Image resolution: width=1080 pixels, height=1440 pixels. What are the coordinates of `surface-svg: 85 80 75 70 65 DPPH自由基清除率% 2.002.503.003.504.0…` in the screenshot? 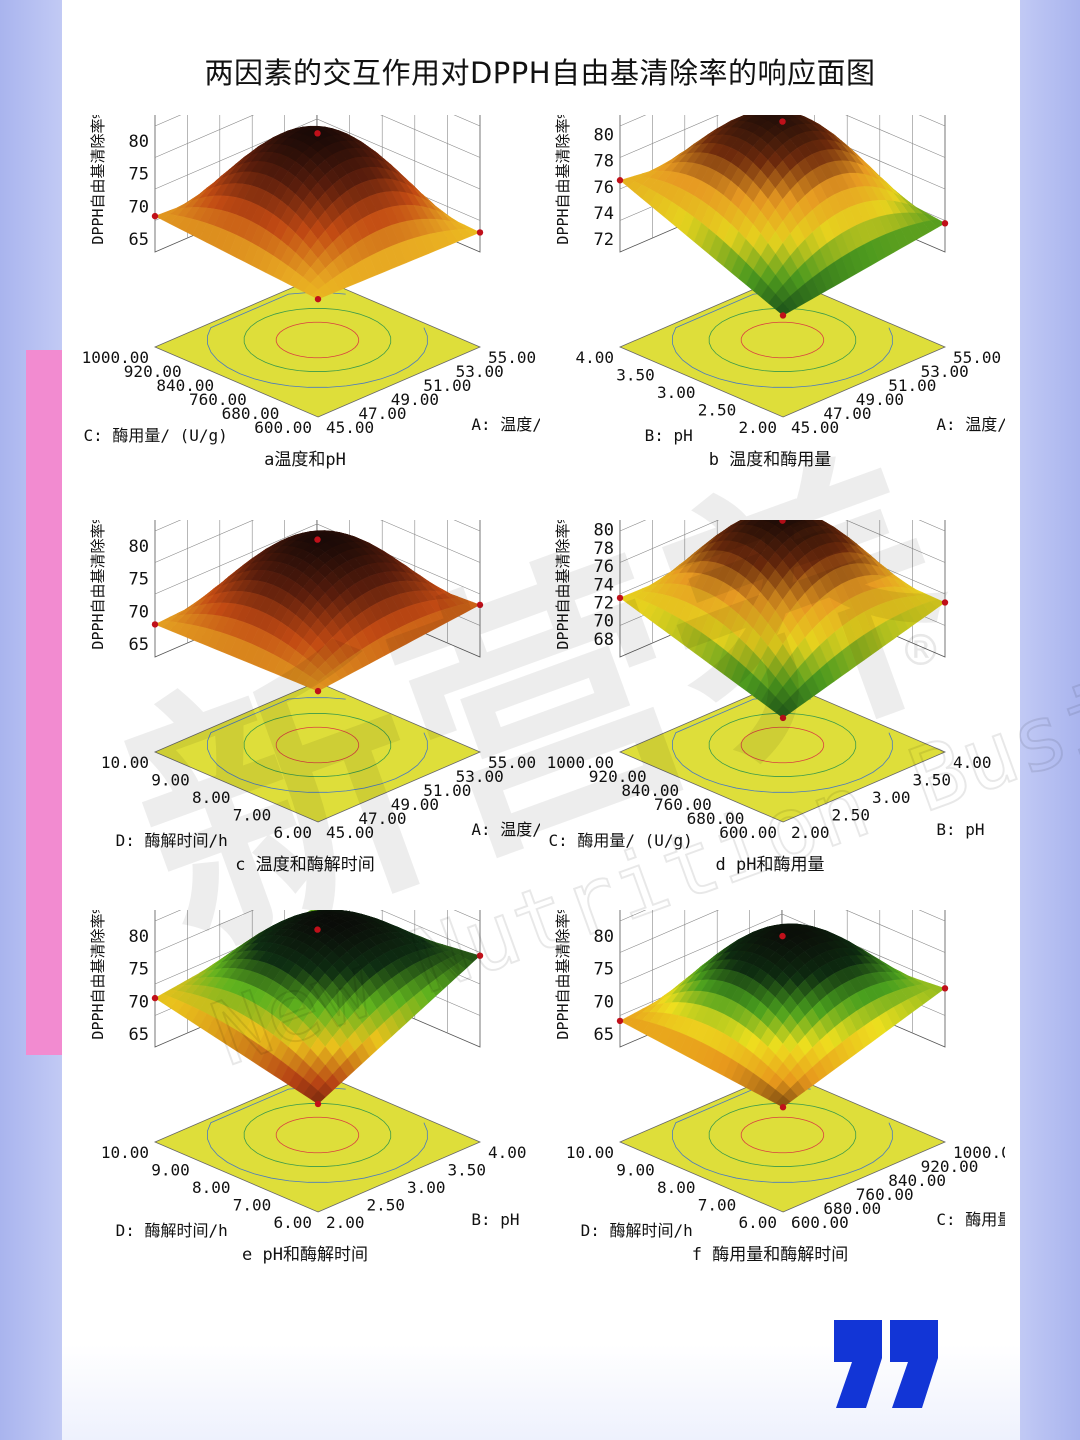 It's located at (308, 1087).